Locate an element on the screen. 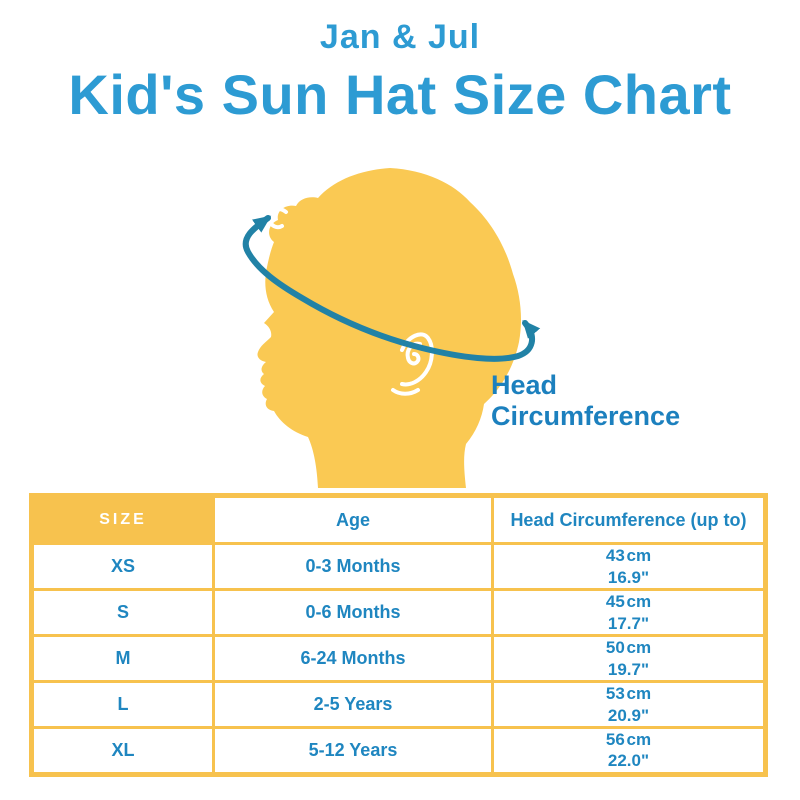  circumference-value: 50 cm 19.7" is located at coordinates (629, 658).